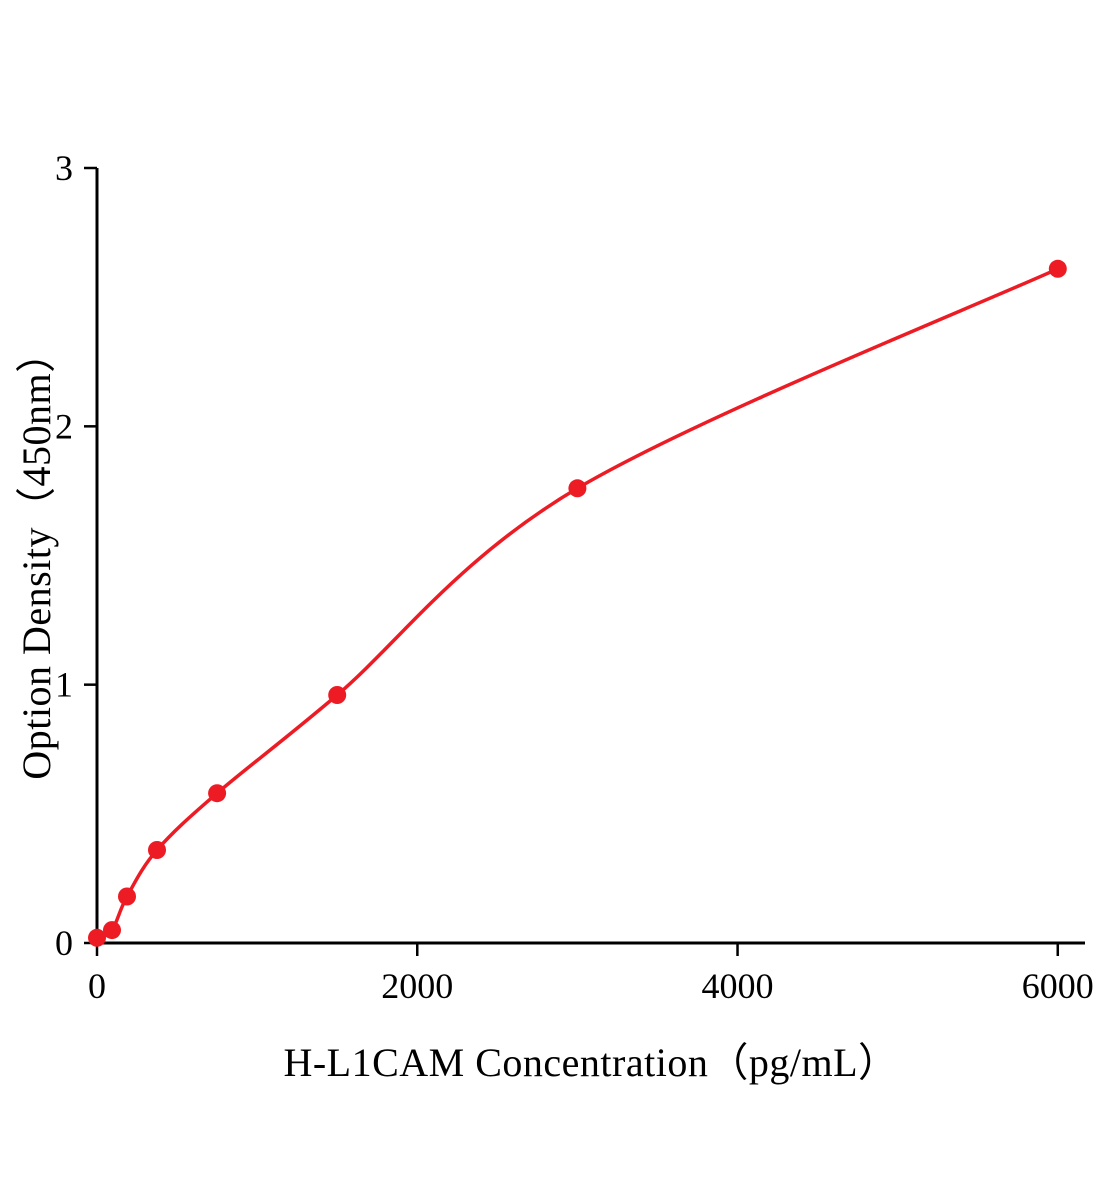 This screenshot has height=1200, width=1104. I want to click on x-tick-label: 6000, so click(1058, 986).